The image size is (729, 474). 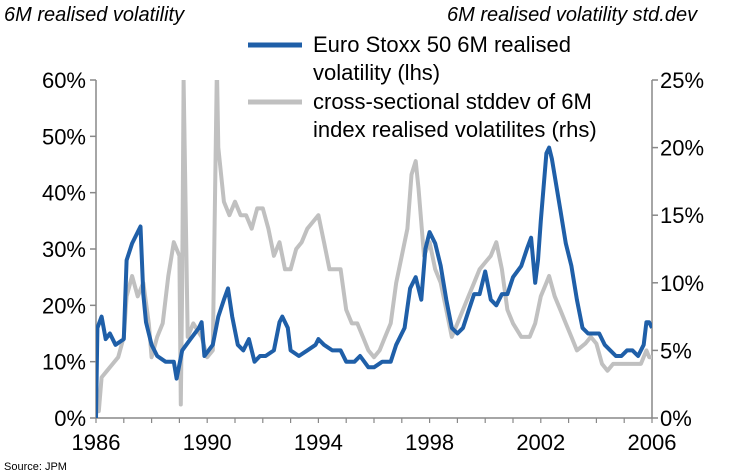 What do you see at coordinates (64, 305) in the screenshot?
I see `left-tick-label: 20%` at bounding box center [64, 305].